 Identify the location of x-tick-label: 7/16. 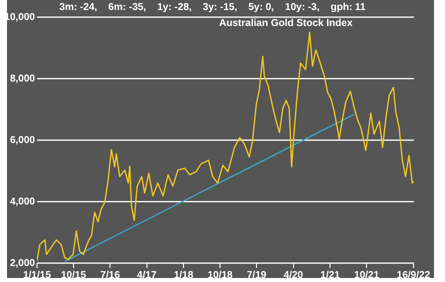
(110, 275).